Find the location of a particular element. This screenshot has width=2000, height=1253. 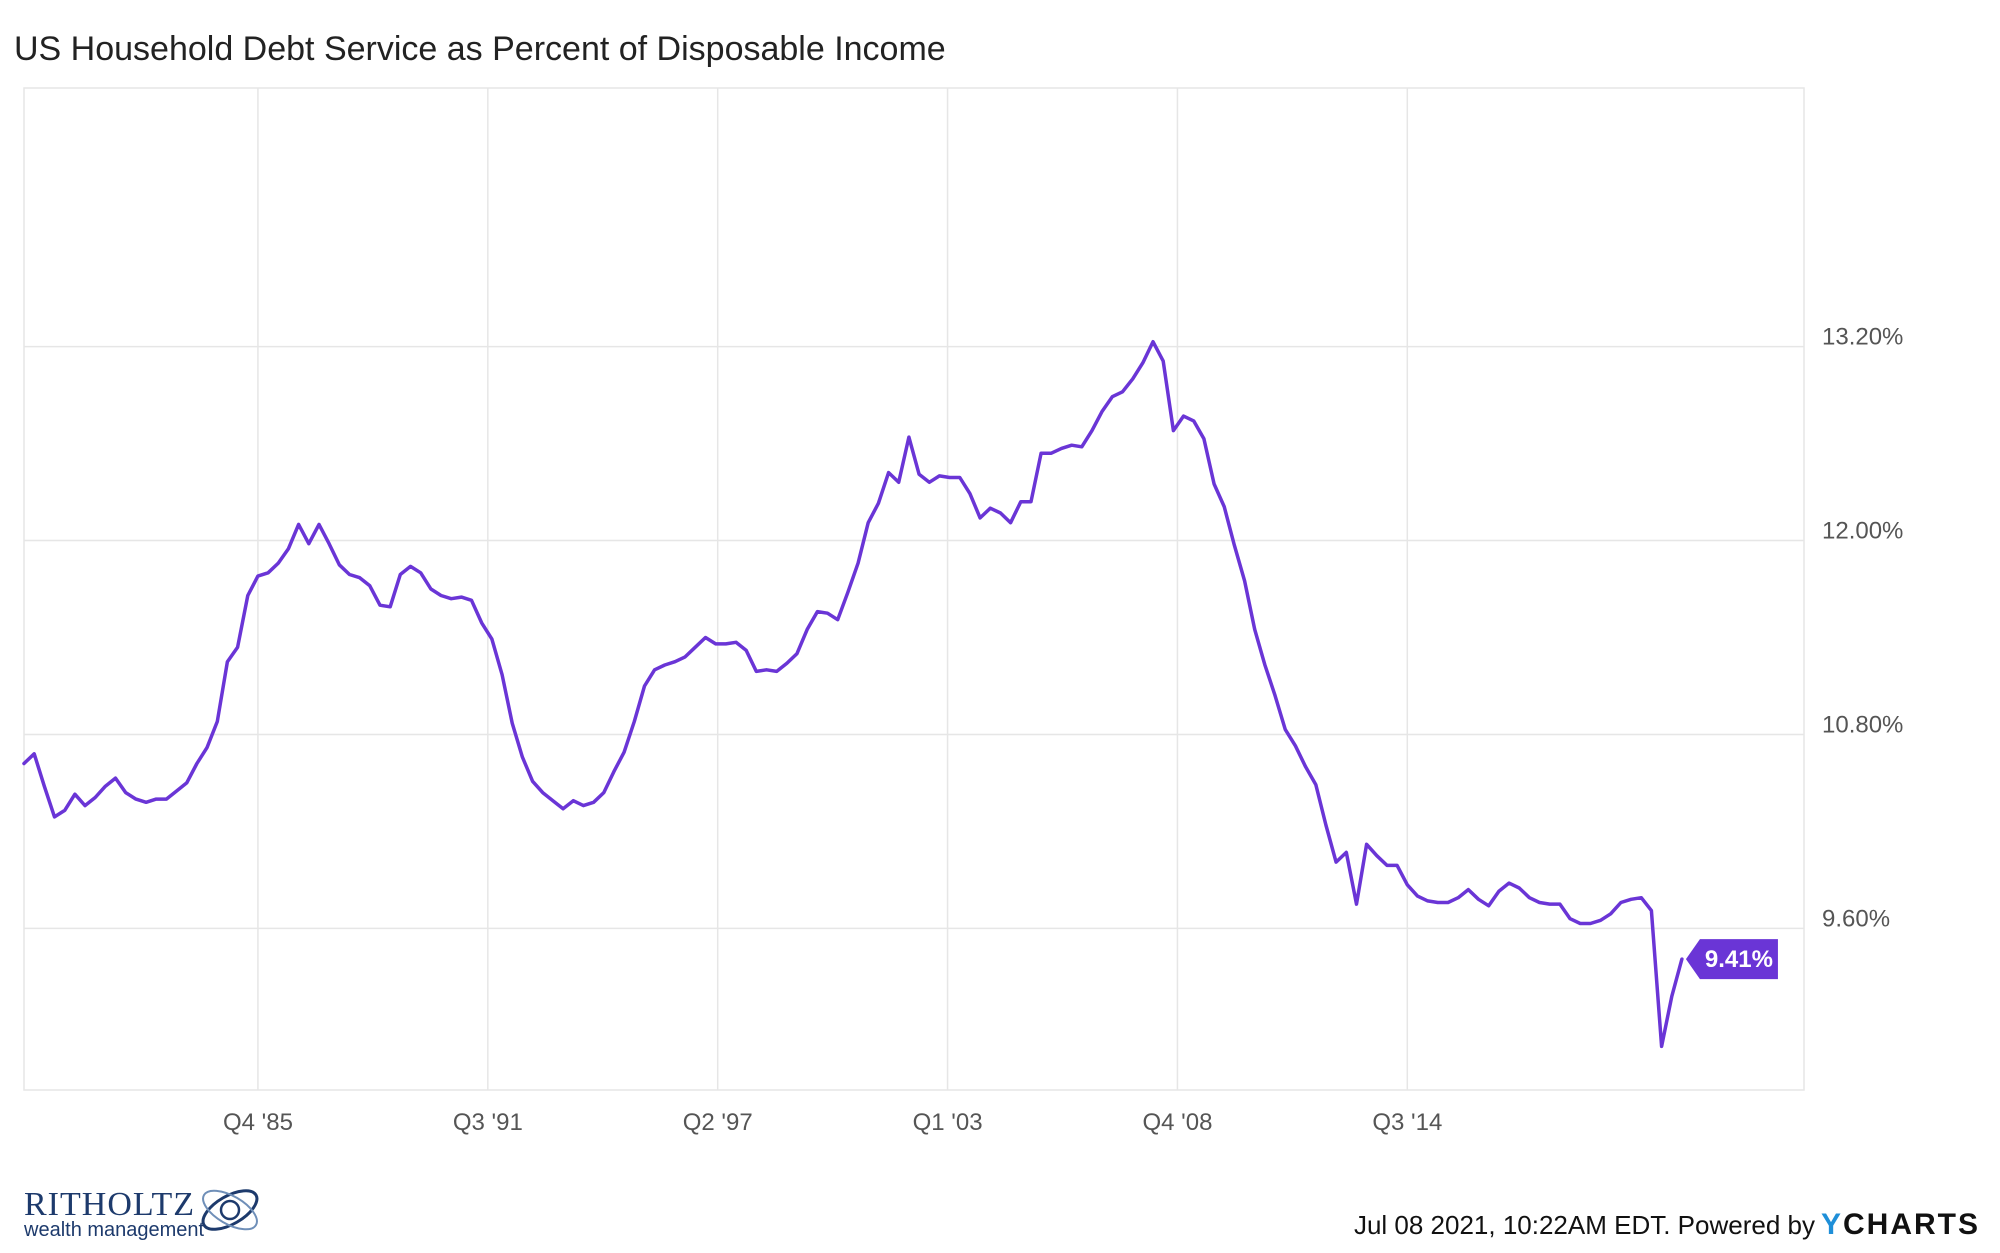

ritholtz-logo: RITHOLTZ wealth management is located at coordinates (141, 1213).